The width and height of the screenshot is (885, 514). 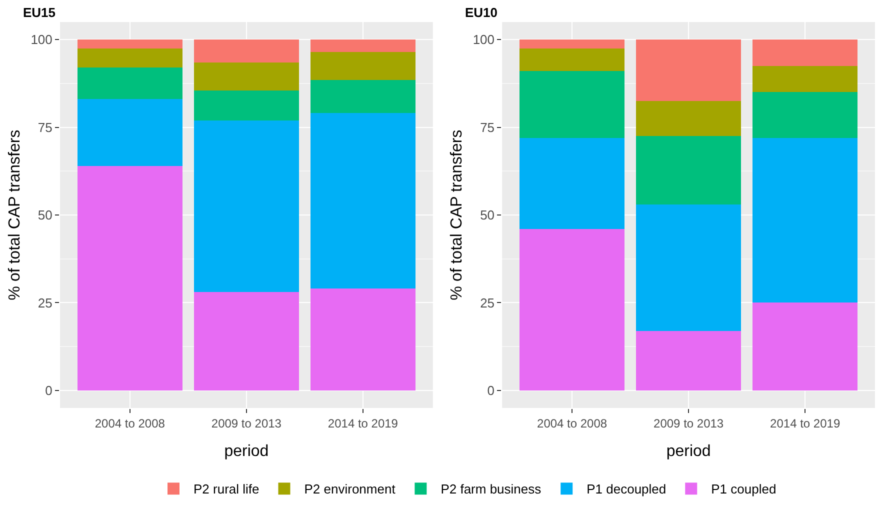 I want to click on legend-label: P1 coupled, so click(x=743, y=489).